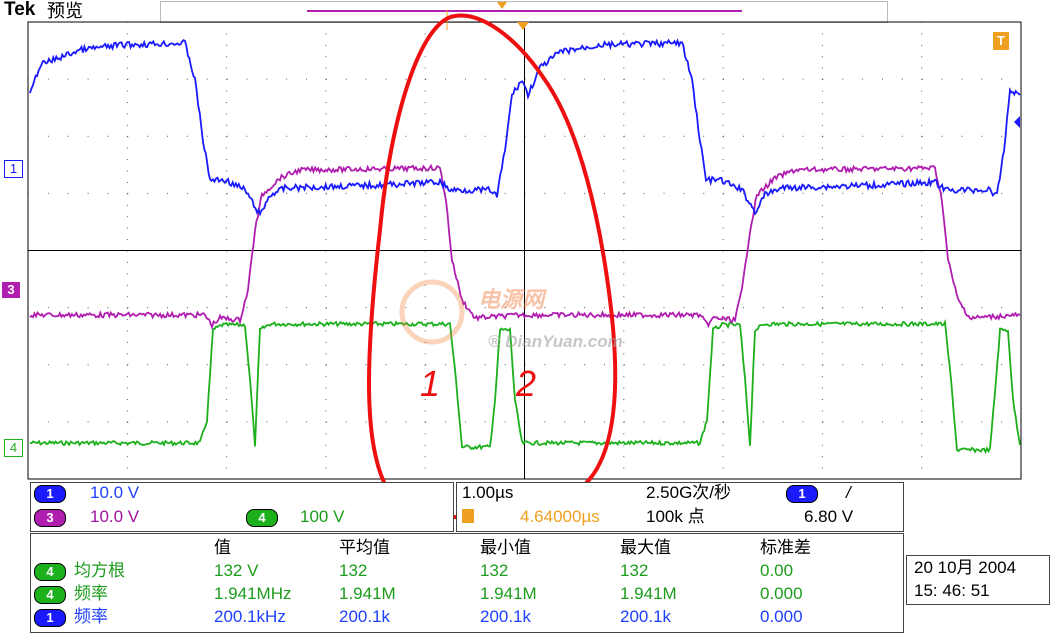  What do you see at coordinates (365, 616) in the screenshot?
I see `measure-row3-mean: 200.1k` at bounding box center [365, 616].